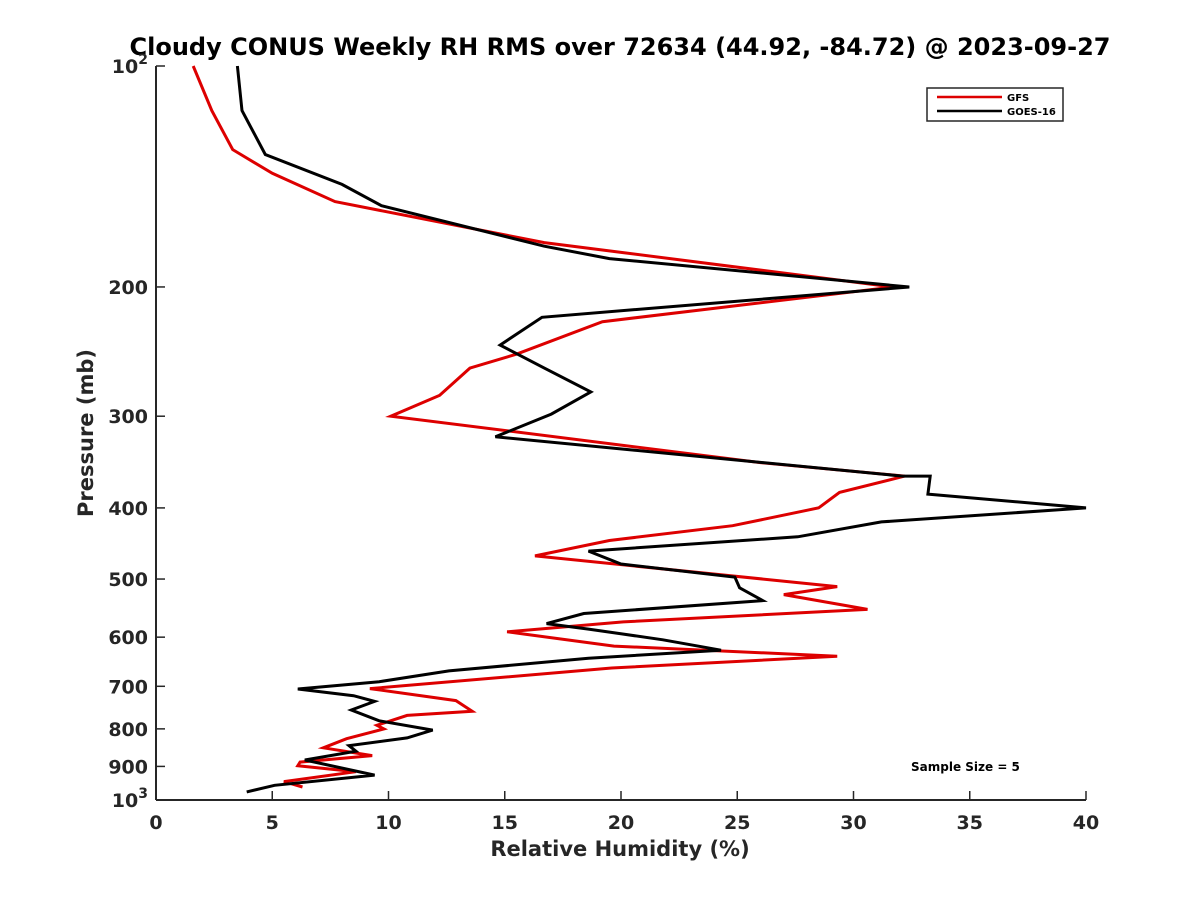 The height and width of the screenshot is (900, 1200). What do you see at coordinates (853, 823) in the screenshot?
I see `x-tick-label: 30` at bounding box center [853, 823].